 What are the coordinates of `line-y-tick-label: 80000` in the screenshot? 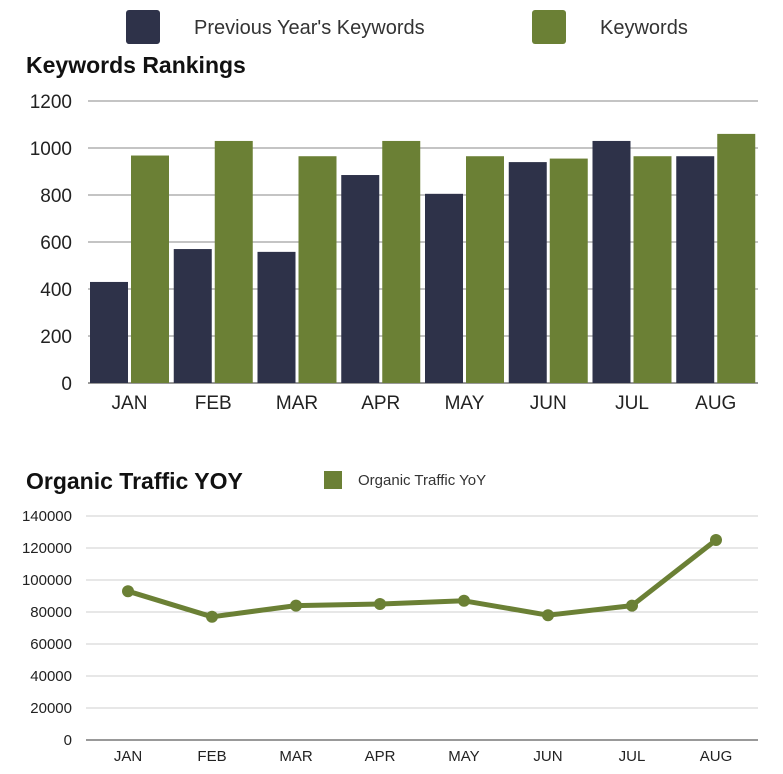 It's located at (51, 612).